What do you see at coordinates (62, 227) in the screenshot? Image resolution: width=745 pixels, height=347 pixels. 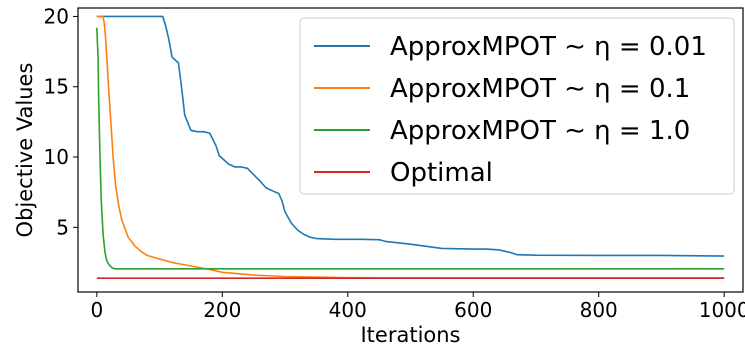 I see `y-tick-label: 5` at bounding box center [62, 227].